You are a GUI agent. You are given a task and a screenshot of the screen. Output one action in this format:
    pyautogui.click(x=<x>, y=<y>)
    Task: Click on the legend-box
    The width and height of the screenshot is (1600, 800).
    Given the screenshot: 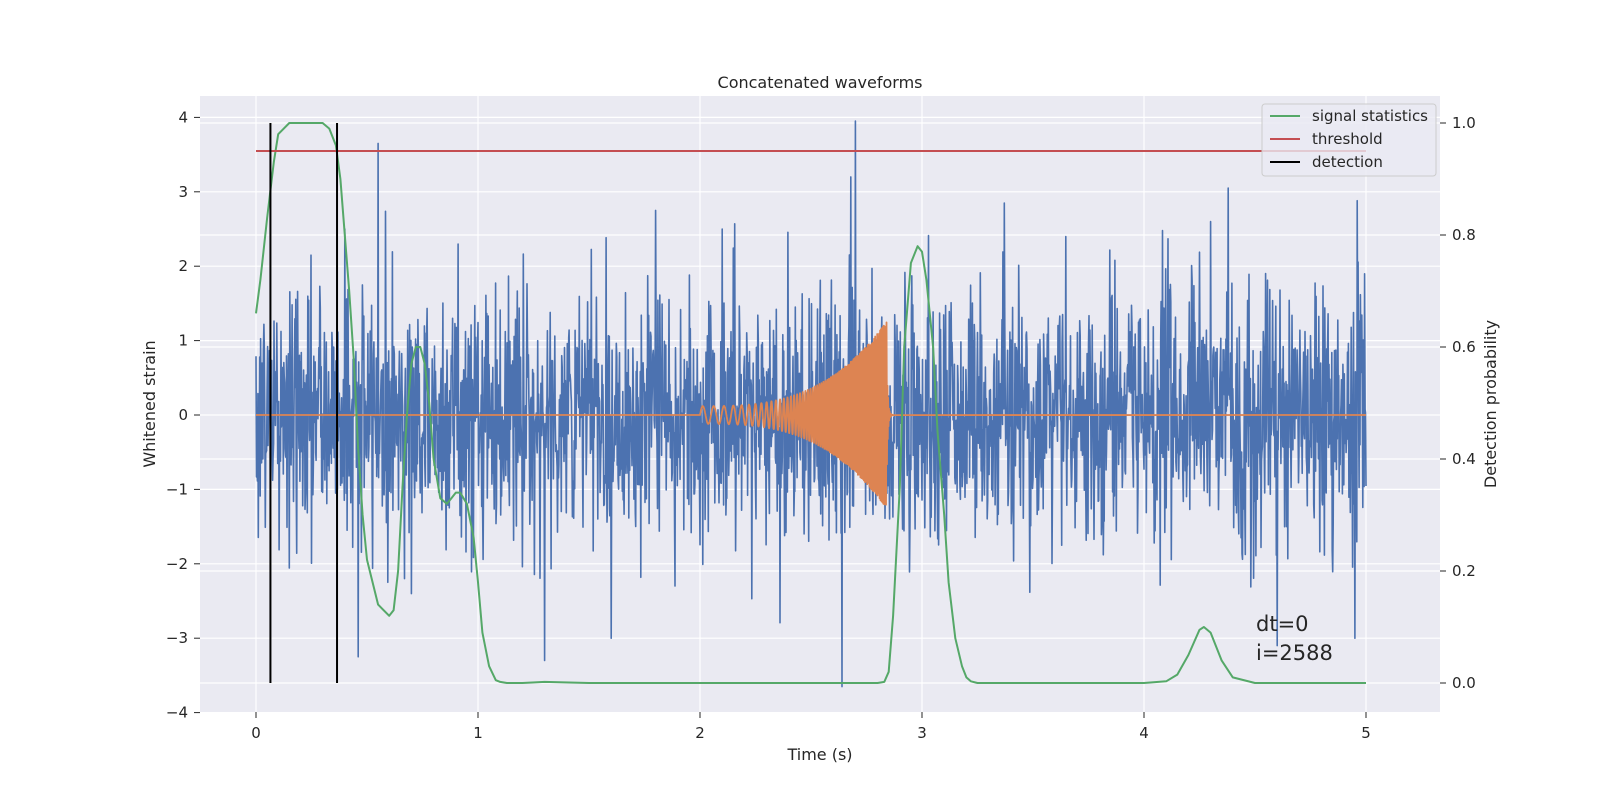 What is the action you would take?
    pyautogui.click(x=1349, y=140)
    